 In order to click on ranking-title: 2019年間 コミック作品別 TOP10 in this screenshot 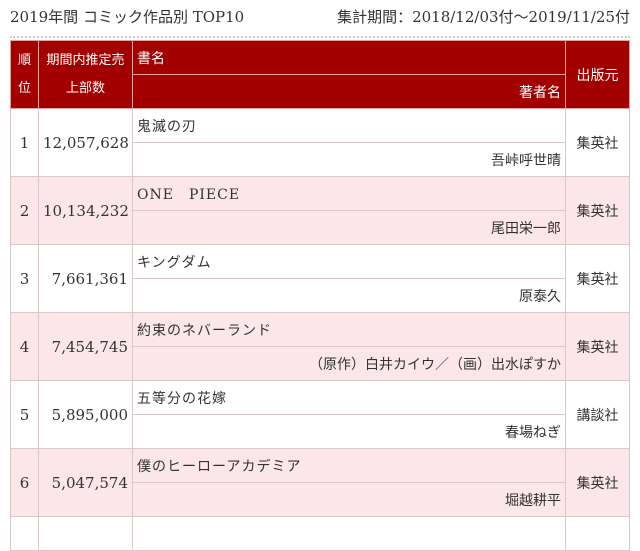, I will do `click(127, 16)`.